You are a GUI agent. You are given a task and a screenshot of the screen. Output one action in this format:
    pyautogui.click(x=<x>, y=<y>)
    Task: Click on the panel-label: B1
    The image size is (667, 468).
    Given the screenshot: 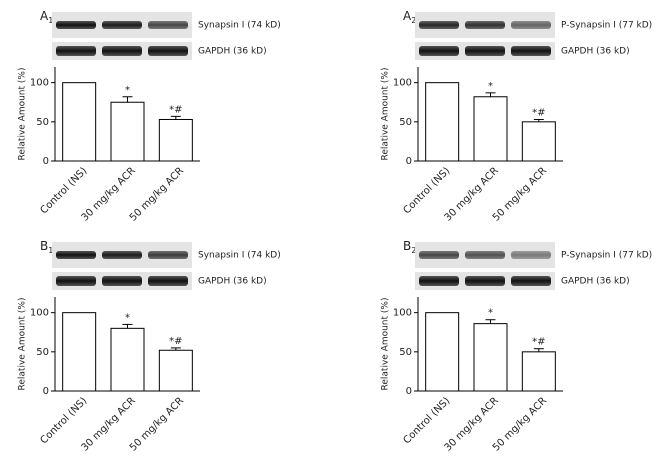 What is the action you would take?
    pyautogui.click(x=46, y=247)
    